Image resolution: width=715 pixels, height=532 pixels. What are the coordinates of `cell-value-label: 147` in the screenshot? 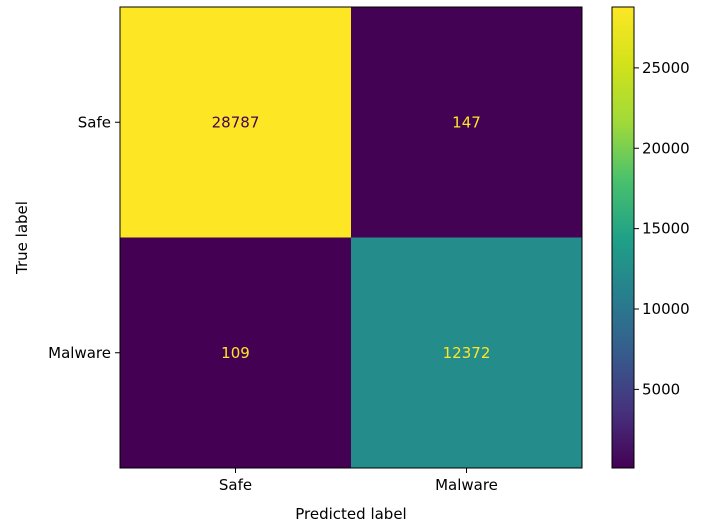 It's located at (466, 122).